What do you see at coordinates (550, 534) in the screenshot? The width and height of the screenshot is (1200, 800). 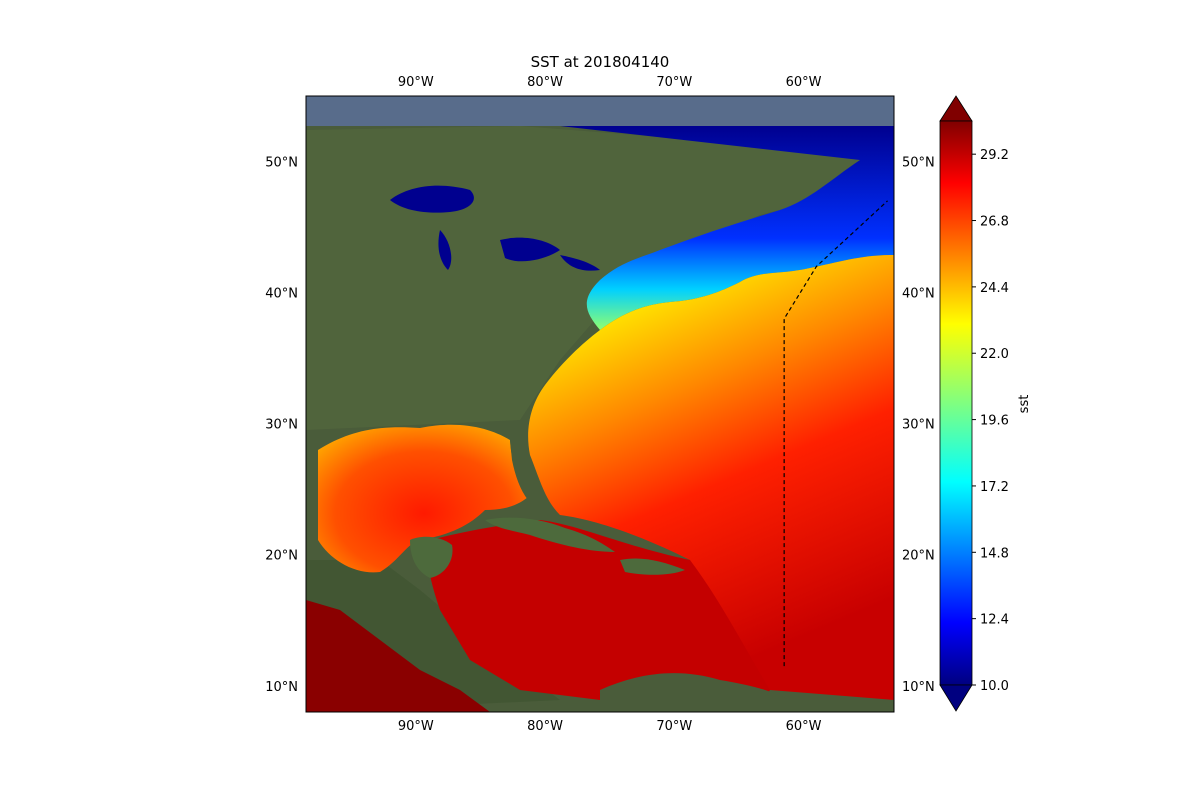 I see `cuba-land` at bounding box center [550, 534].